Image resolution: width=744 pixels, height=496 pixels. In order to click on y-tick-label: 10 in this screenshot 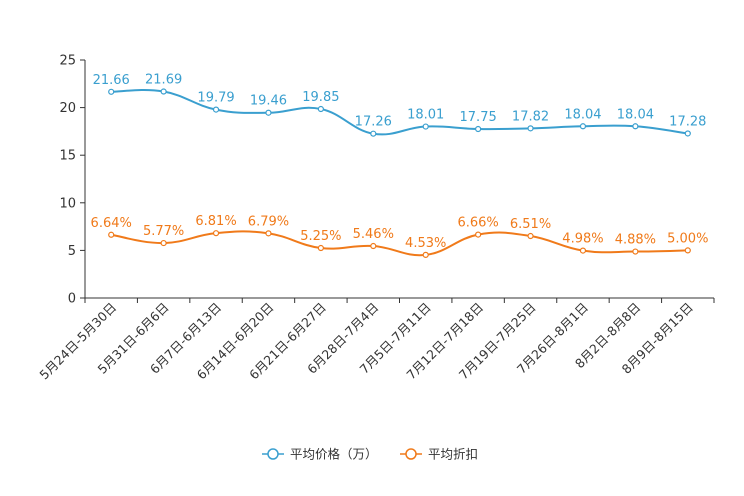, I will do `click(67, 203)`.